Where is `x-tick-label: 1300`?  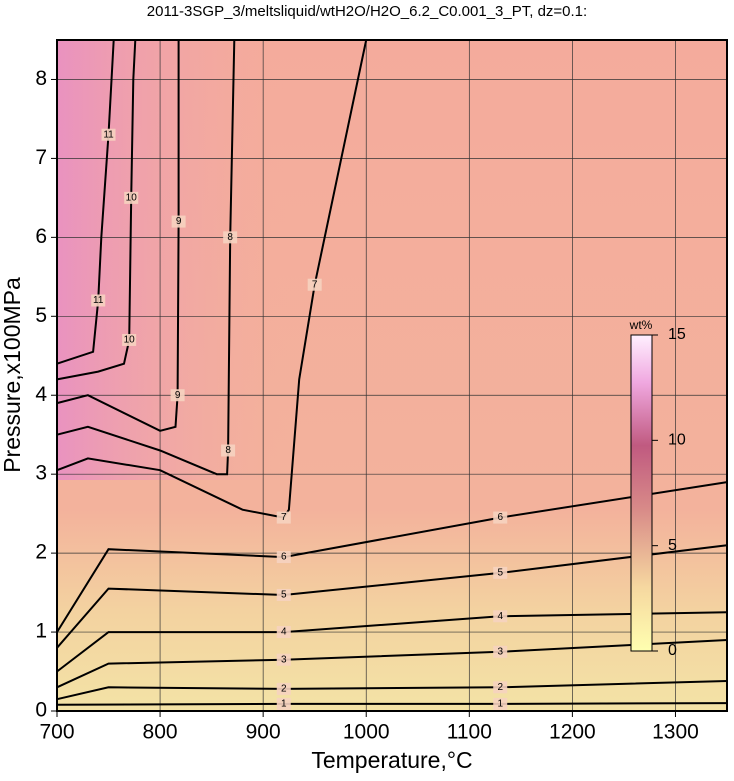
x-tick-label: 1300 is located at coordinates (675, 732).